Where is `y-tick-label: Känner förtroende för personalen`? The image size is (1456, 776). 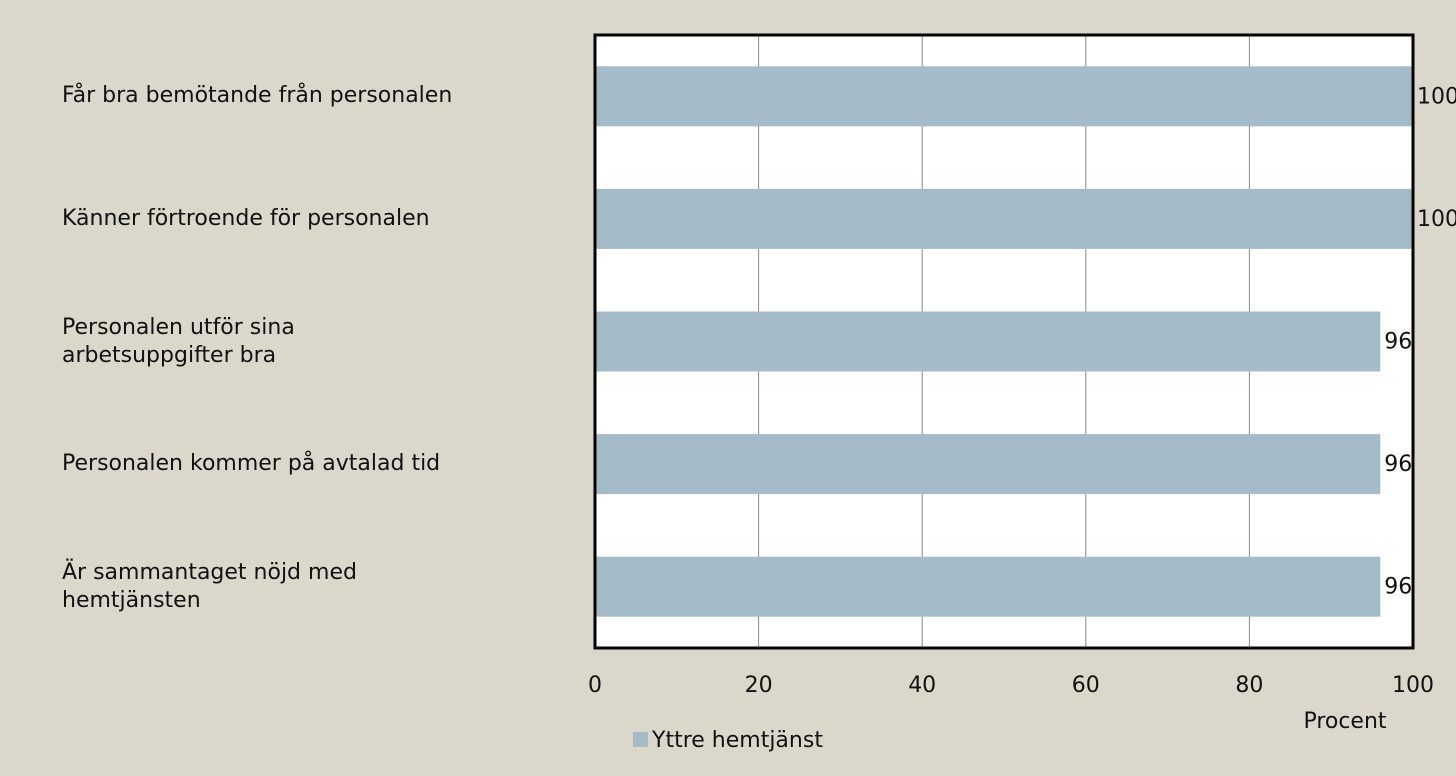 y-tick-label: Känner förtroende för personalen is located at coordinates (246, 218).